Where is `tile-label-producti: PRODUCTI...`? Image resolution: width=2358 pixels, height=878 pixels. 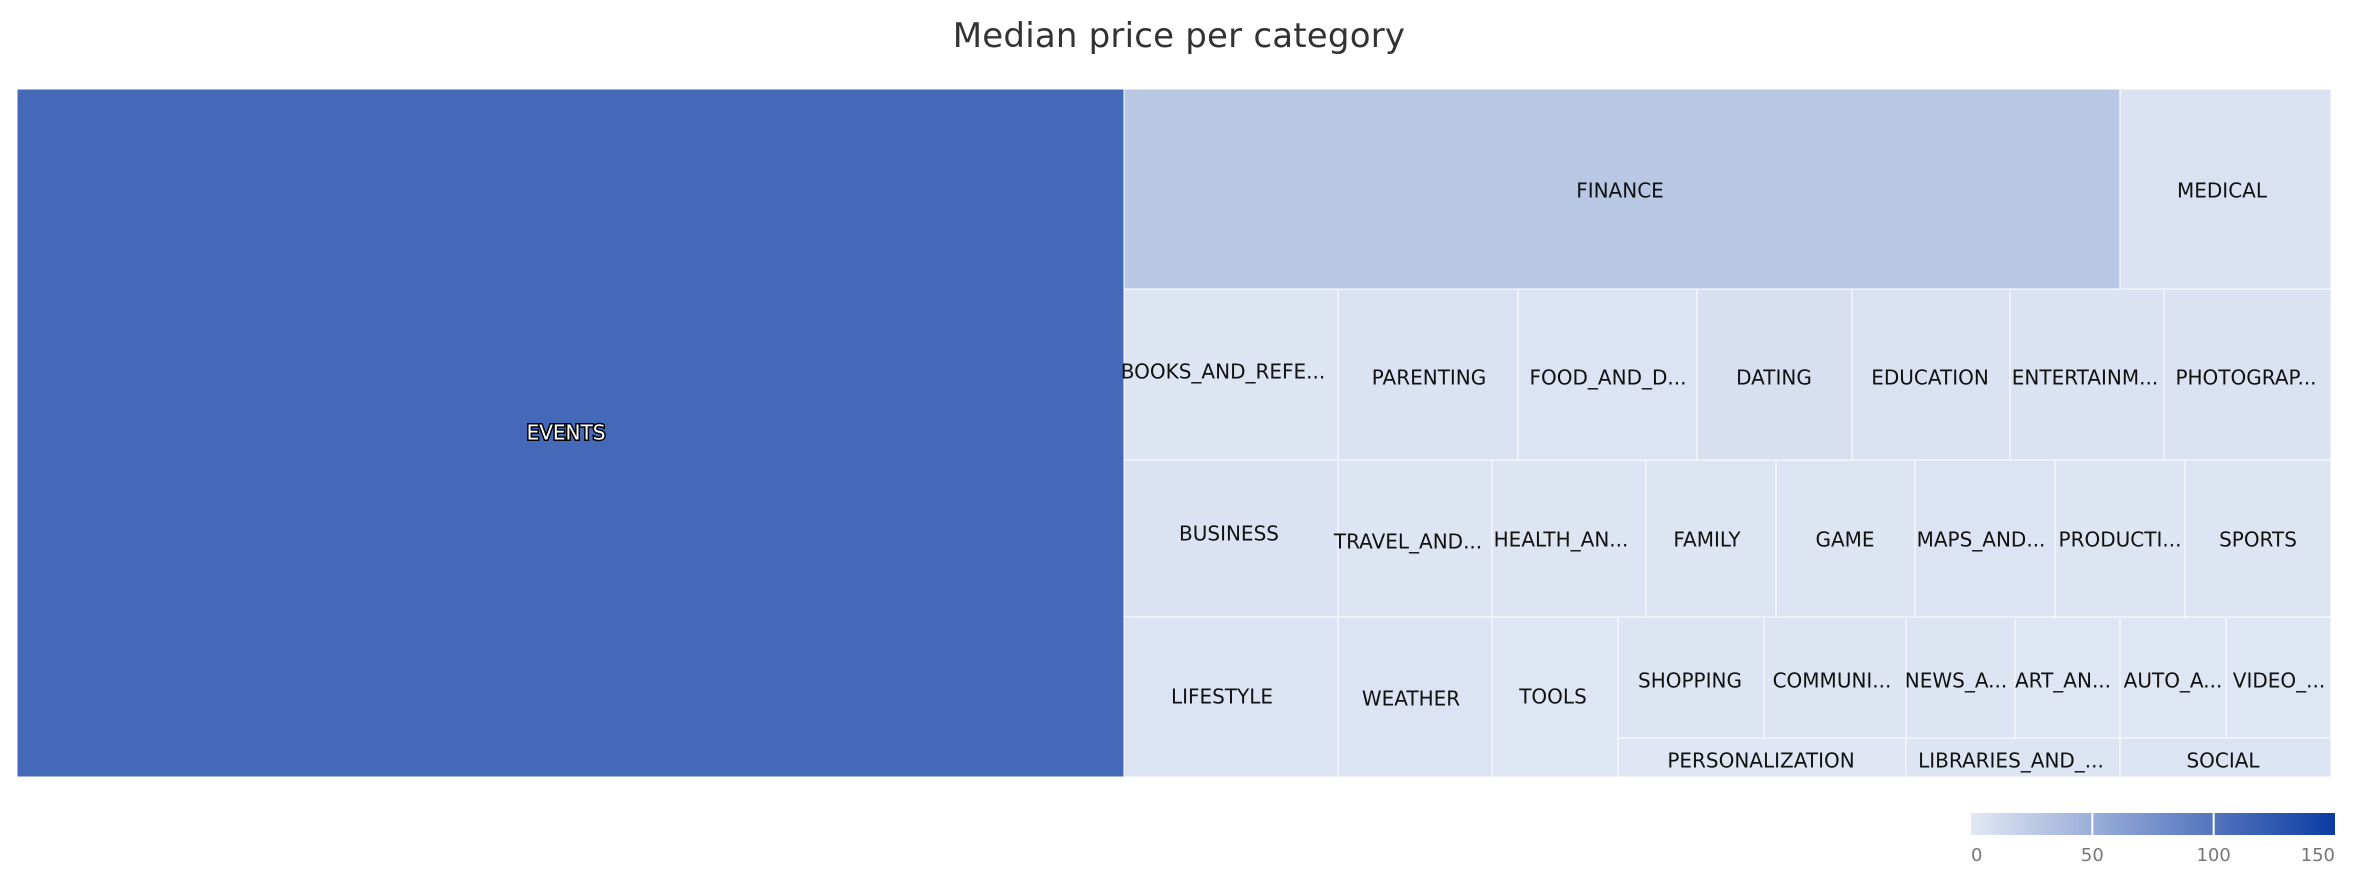 tile-label-producti: PRODUCTI... is located at coordinates (2120, 540).